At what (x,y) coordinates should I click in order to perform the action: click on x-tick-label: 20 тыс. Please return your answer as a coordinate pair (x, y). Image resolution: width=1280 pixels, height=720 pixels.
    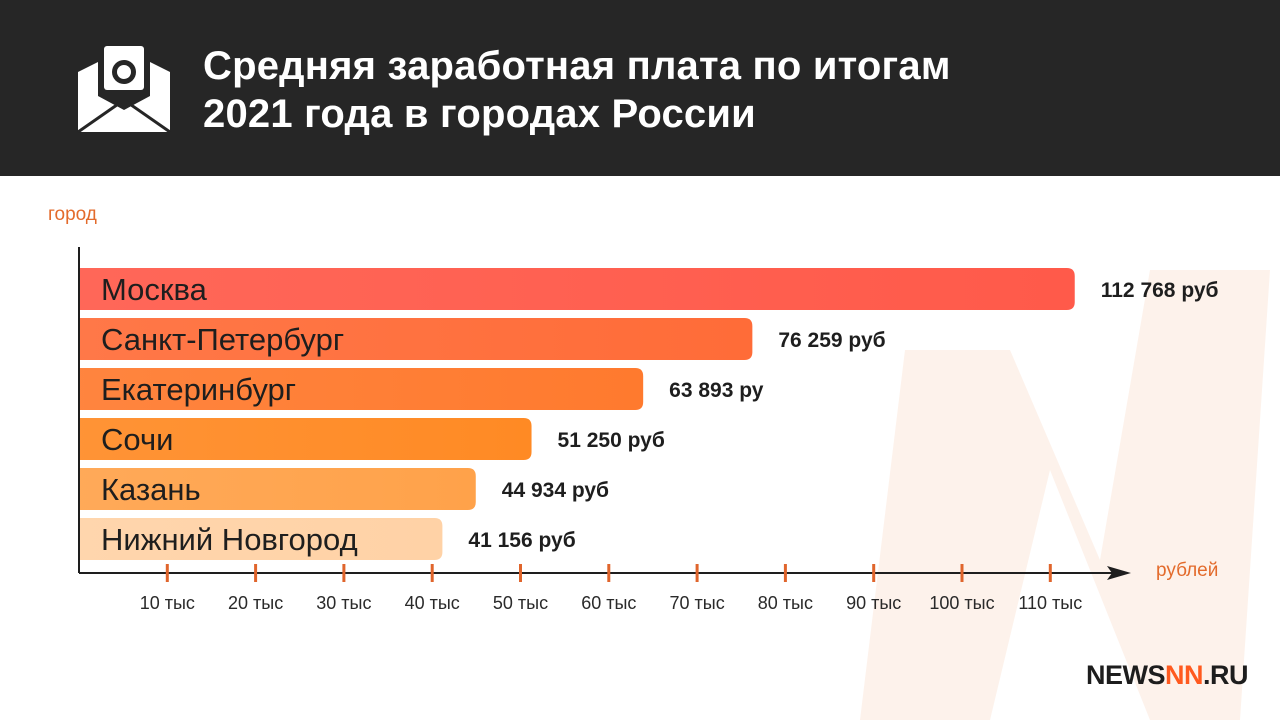
    Looking at the image, I should click on (255, 603).